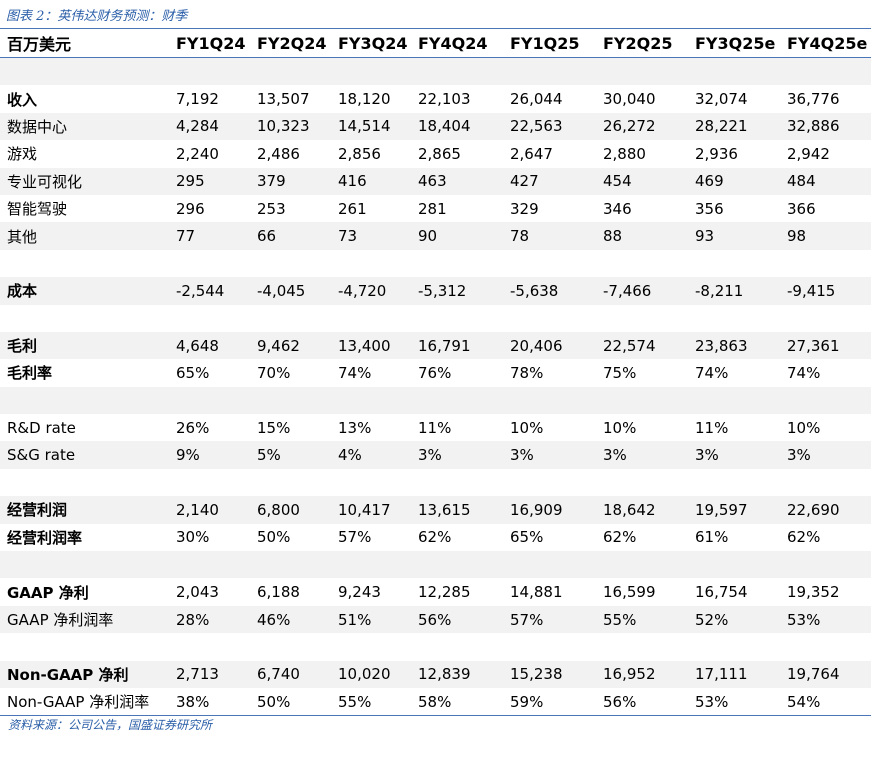 This screenshot has width=878, height=760. I want to click on table-cell: 52%, so click(712, 619).